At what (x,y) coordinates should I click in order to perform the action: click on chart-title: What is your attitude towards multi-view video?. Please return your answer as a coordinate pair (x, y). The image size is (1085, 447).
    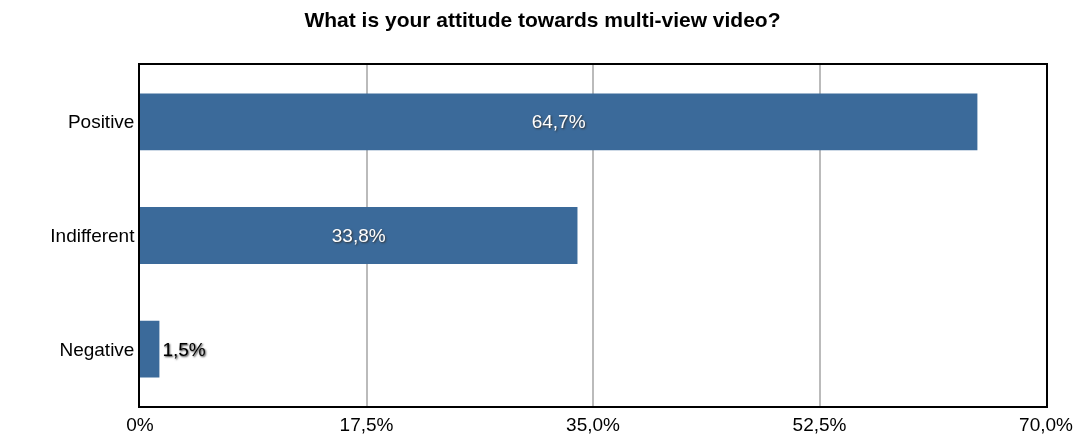
    Looking at the image, I should click on (542, 20).